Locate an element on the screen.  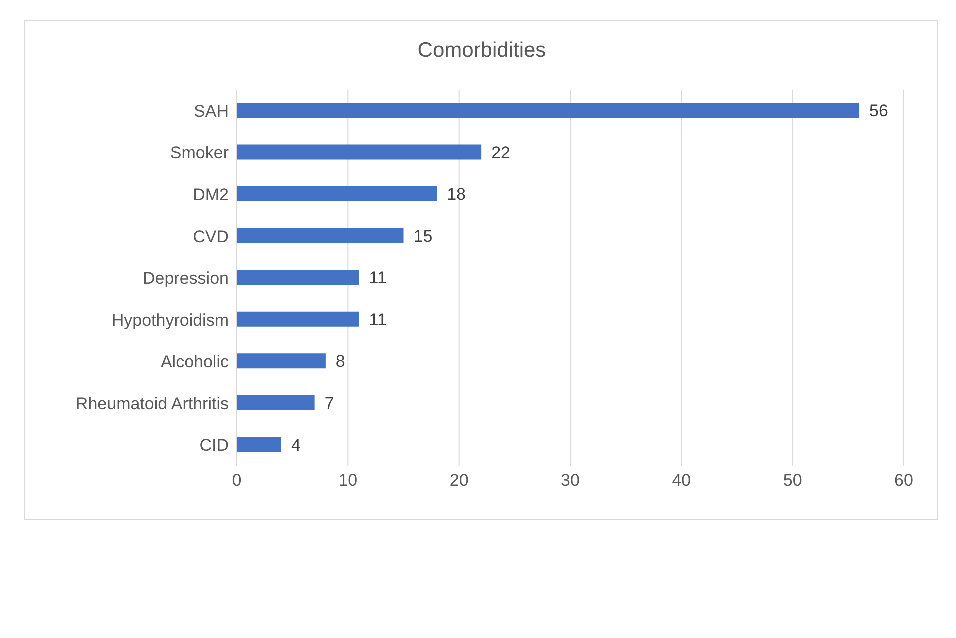
y-tick-label: Depression is located at coordinates (186, 278).